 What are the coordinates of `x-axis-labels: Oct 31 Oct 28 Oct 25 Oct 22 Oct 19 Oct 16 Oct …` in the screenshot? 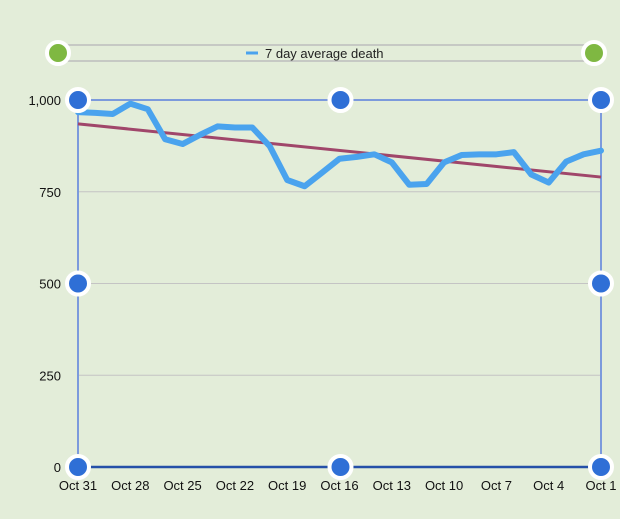 It's located at (338, 485).